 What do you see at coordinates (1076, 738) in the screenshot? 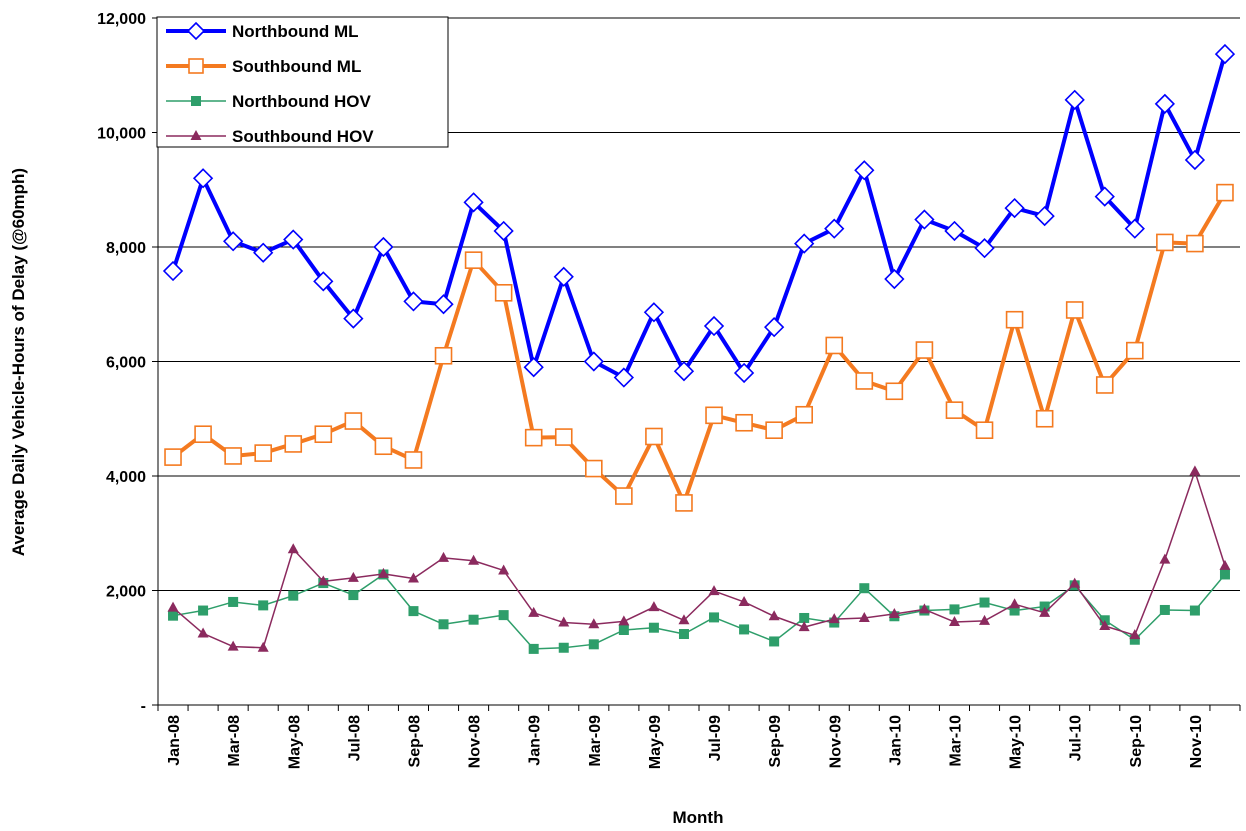
I see `x-tick-label: Jul-10` at bounding box center [1076, 738].